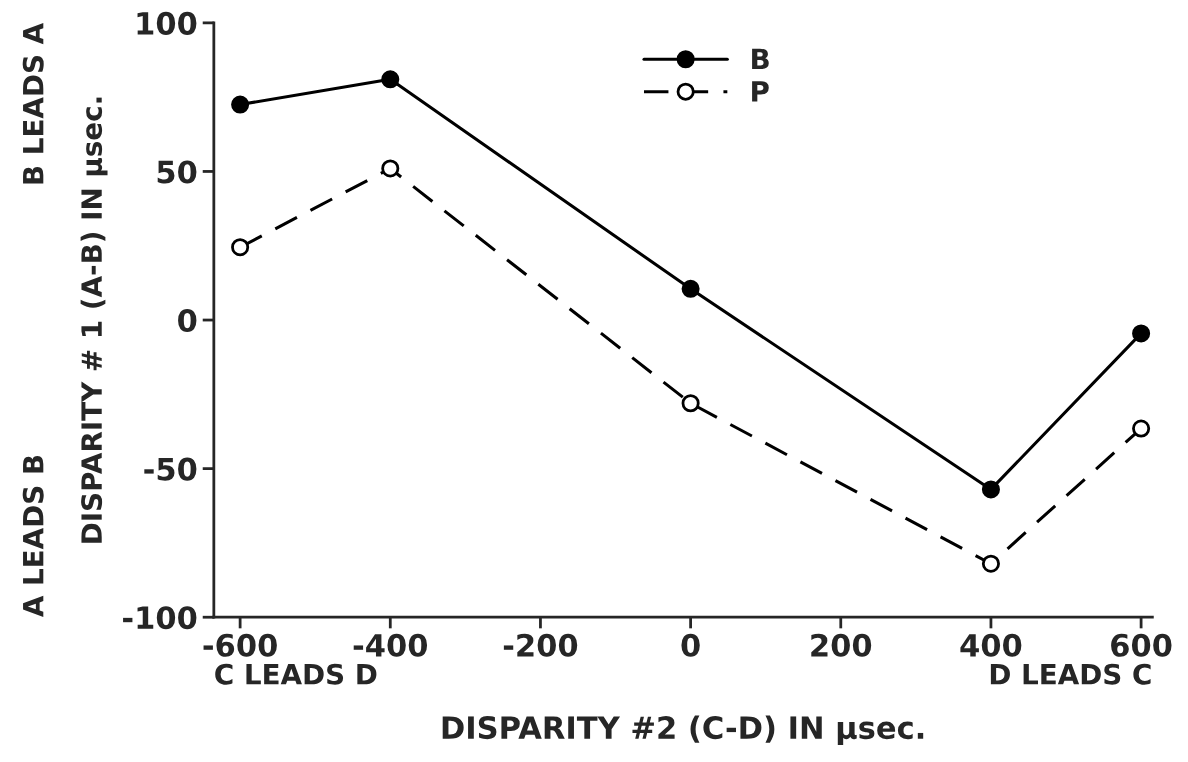 The width and height of the screenshot is (1188, 762). I want to click on y-tick-label: 50, so click(177, 172).